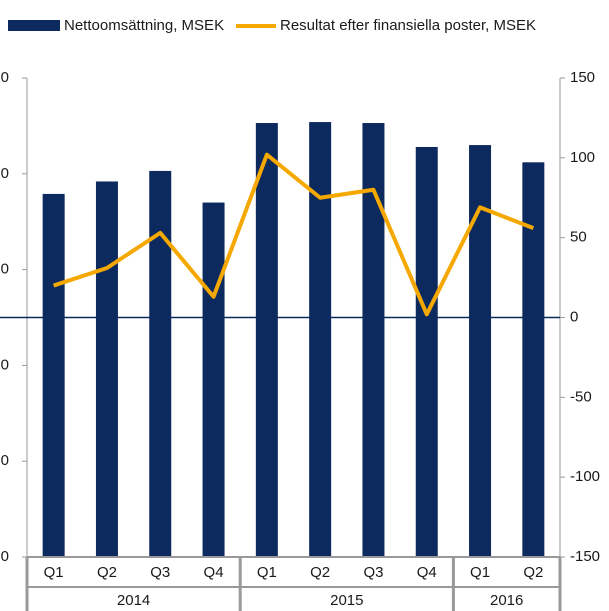  What do you see at coordinates (5, 556) in the screenshot?
I see `y-tick-label: 0` at bounding box center [5, 556].